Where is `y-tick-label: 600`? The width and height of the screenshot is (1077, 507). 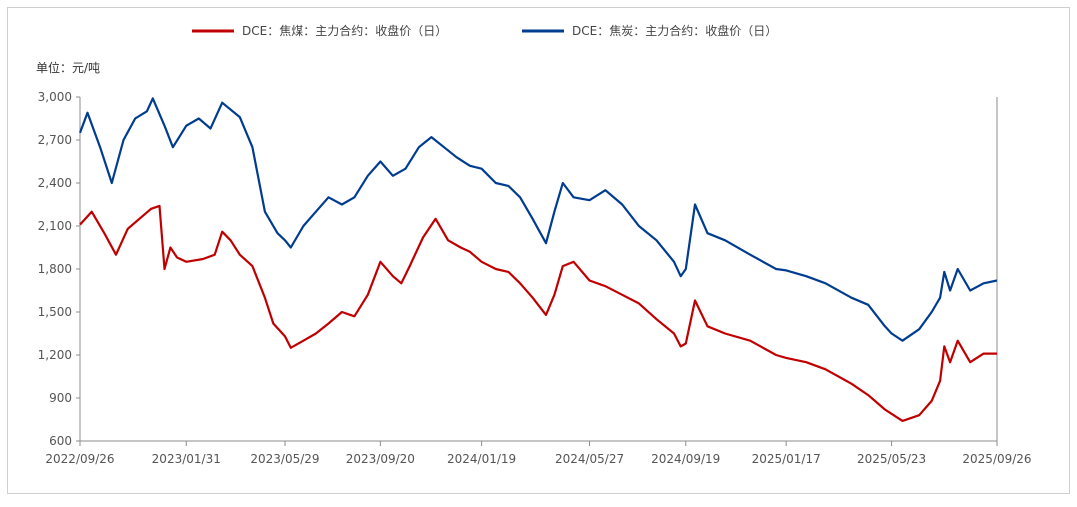 y-tick-label: 600 is located at coordinates (60, 441).